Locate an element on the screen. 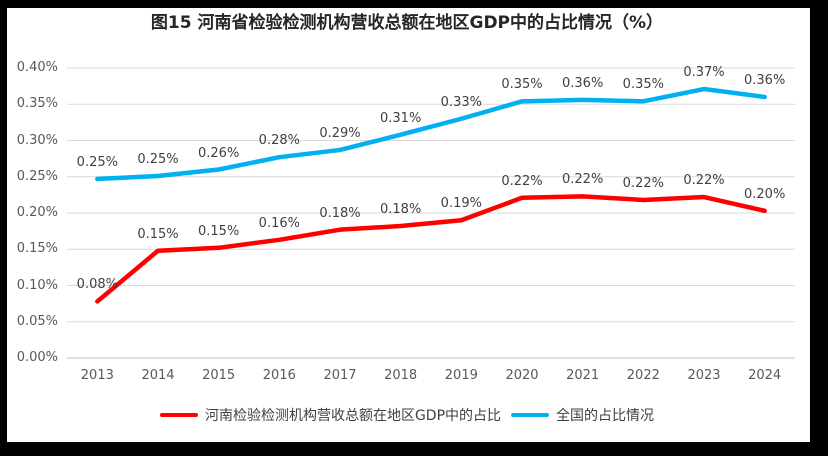 The image size is (828, 456). blue-line-swatch is located at coordinates (530, 415).